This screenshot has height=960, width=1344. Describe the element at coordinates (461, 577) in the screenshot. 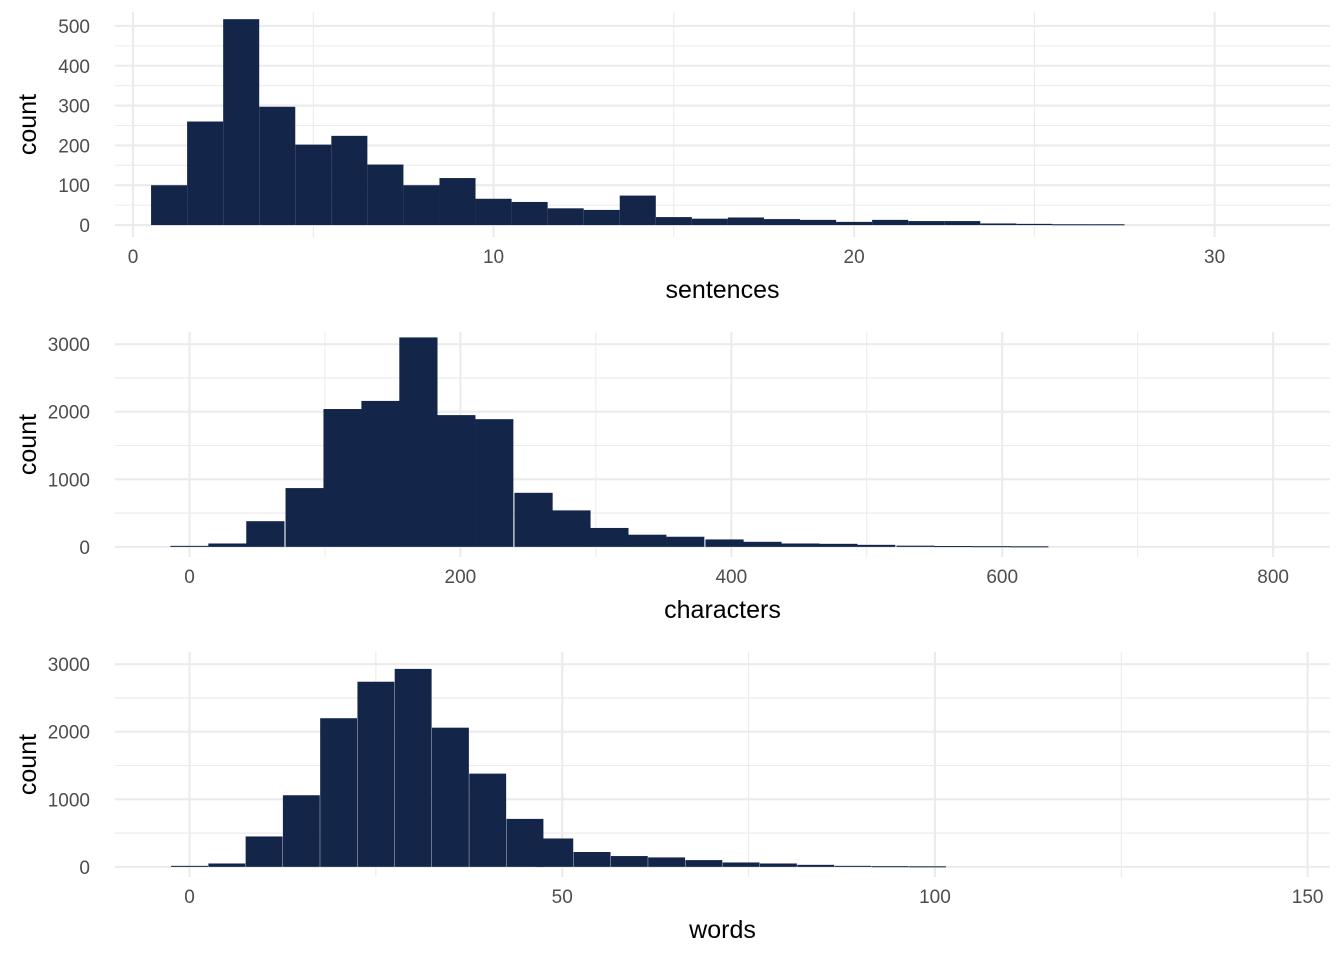

I see `x-tick-label: 200` at that location.